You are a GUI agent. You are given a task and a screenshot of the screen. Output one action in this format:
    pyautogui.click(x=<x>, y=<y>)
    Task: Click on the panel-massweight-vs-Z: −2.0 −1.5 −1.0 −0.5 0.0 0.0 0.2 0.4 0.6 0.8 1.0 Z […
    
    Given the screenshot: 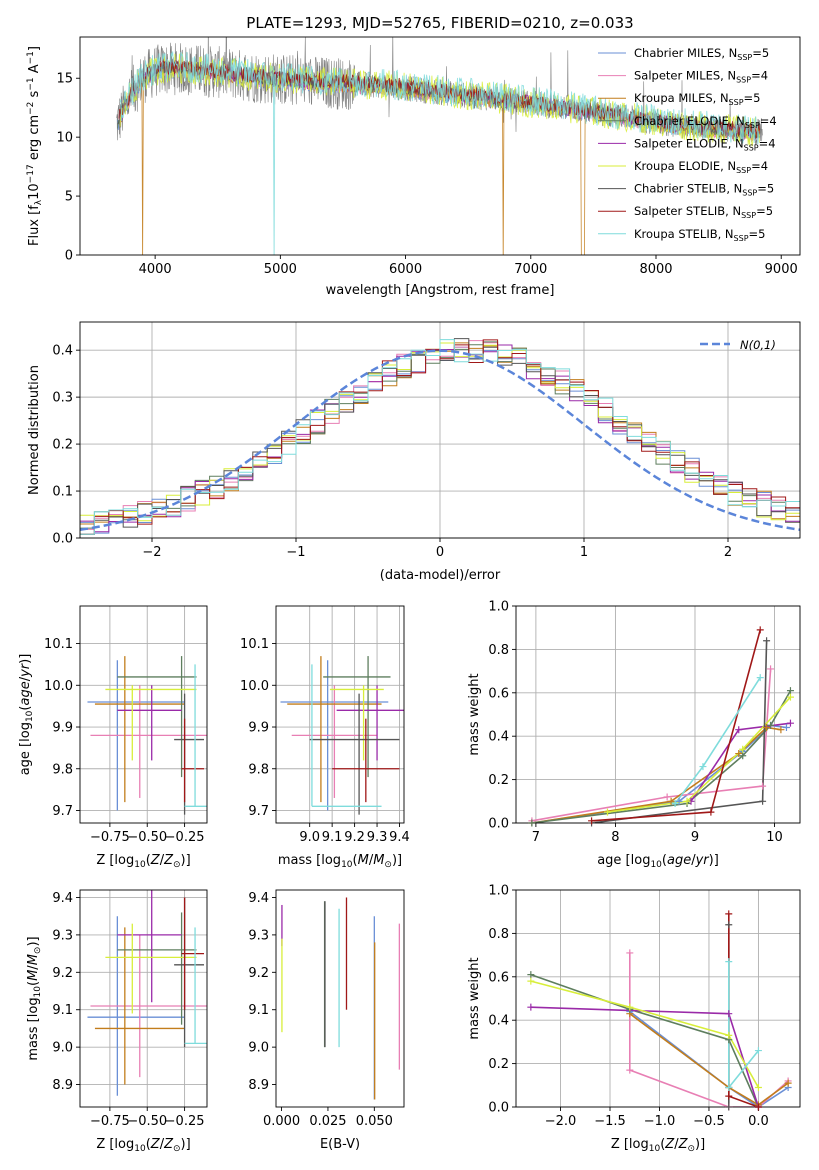 What is the action you would take?
    pyautogui.click(x=634, y=1019)
    